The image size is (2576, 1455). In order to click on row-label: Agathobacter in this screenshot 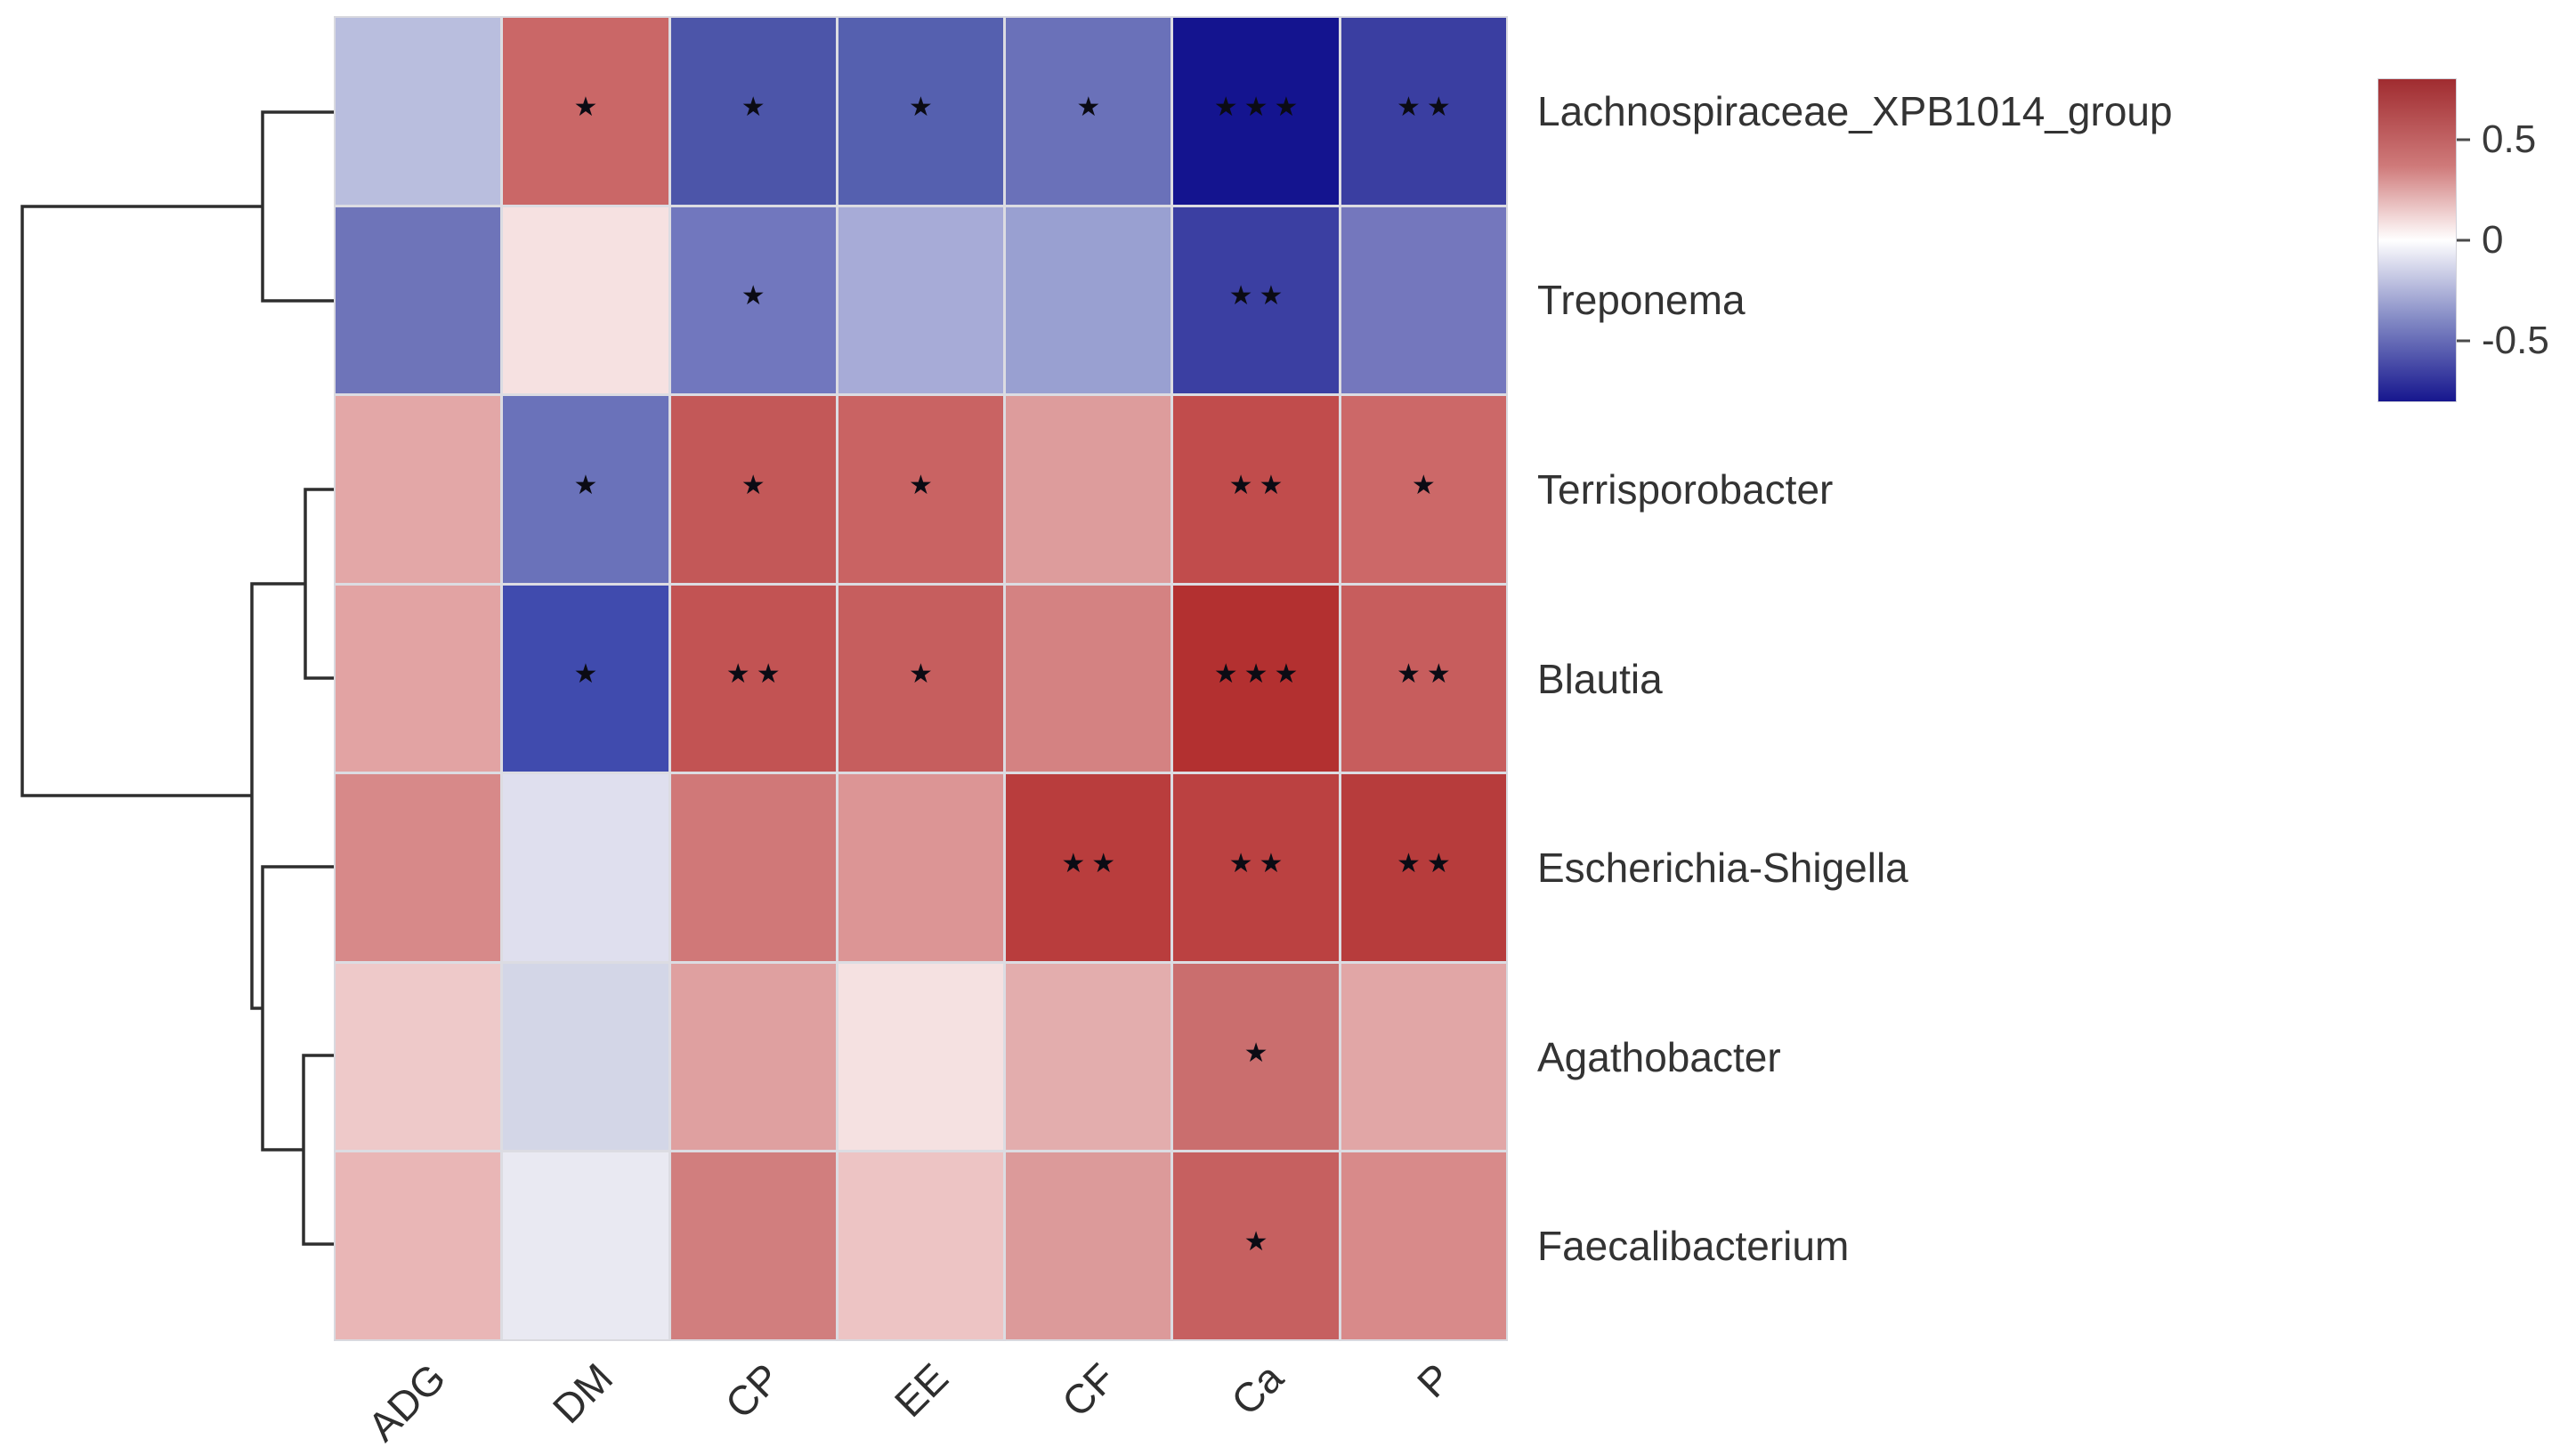, I will do `click(1659, 1056)`.